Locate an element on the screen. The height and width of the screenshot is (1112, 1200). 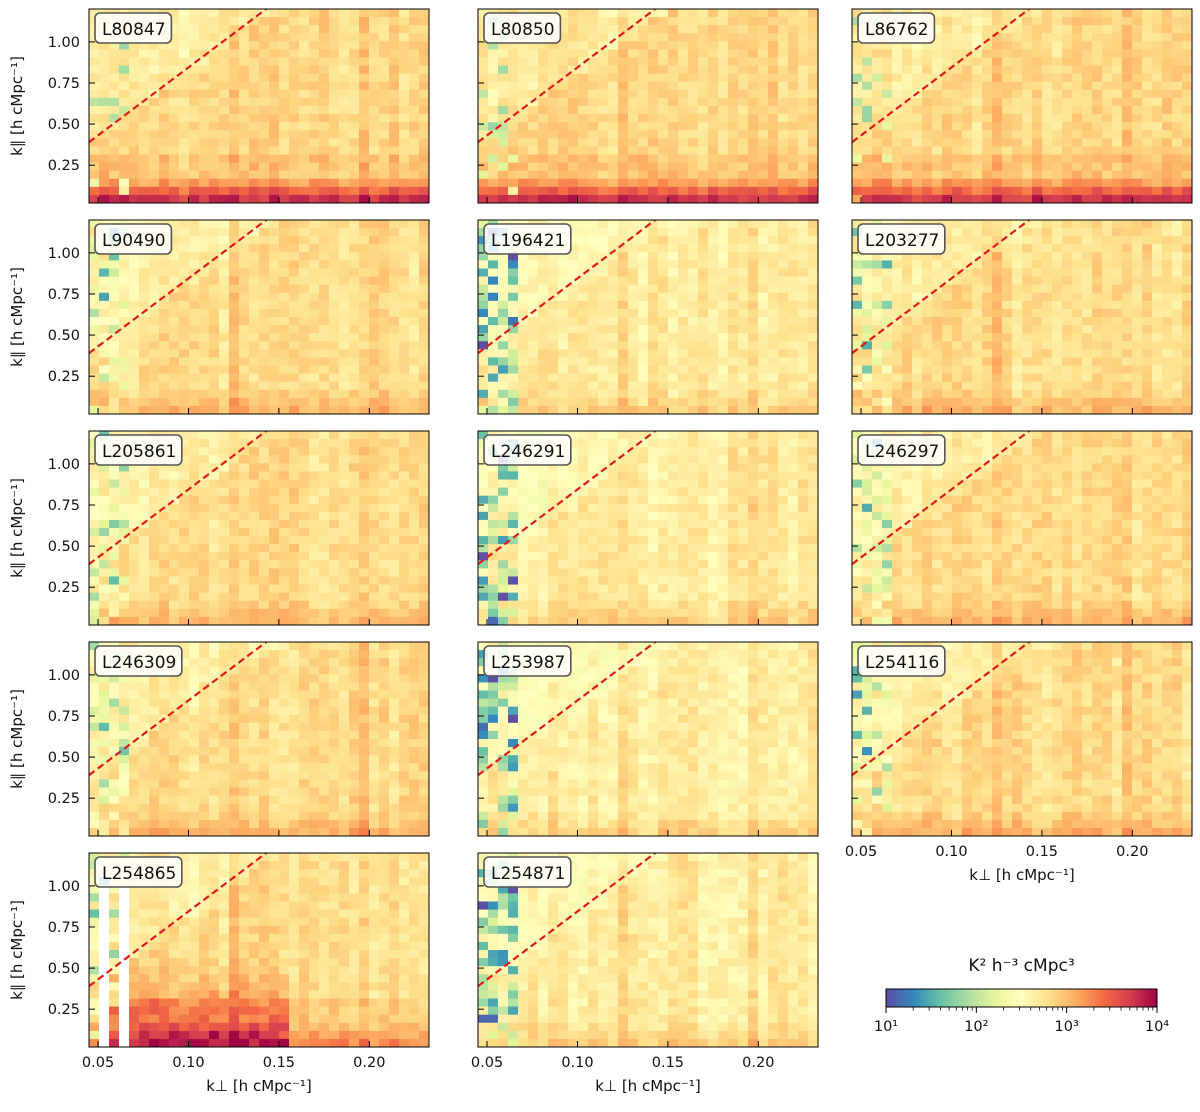
panel-label: L254116 is located at coordinates (901, 661).